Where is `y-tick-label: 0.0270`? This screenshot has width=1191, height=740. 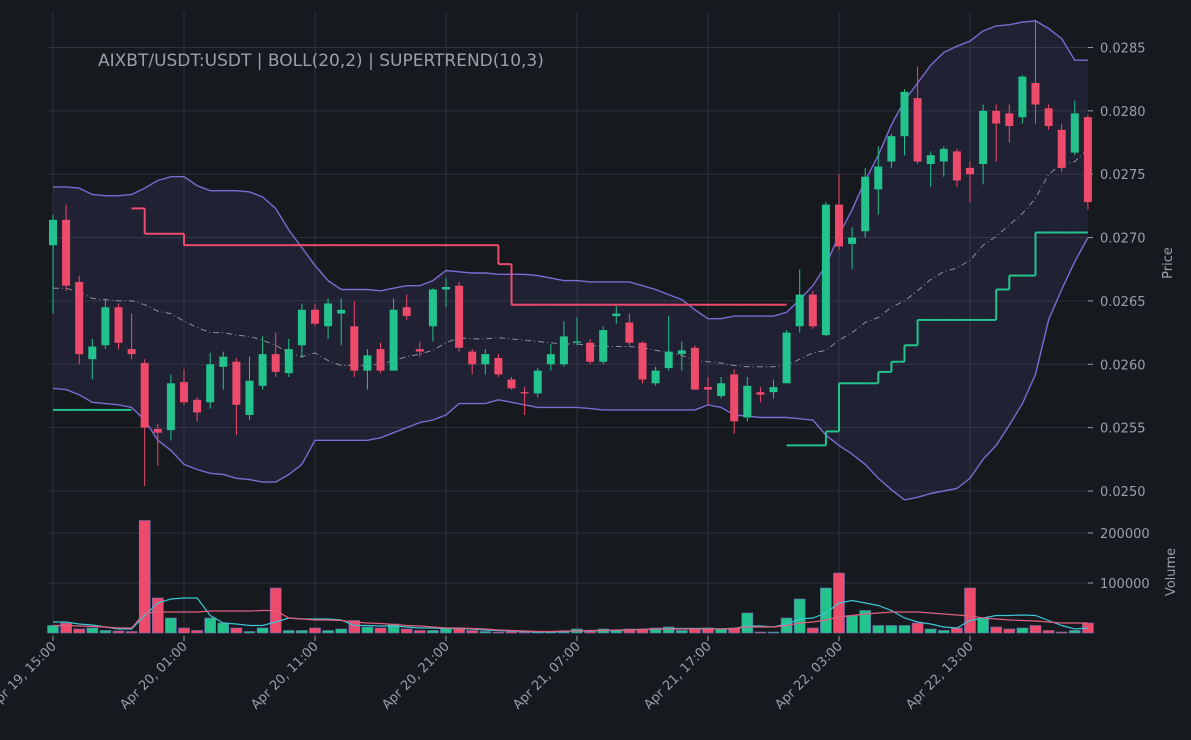
y-tick-label: 0.0270 is located at coordinates (1123, 239).